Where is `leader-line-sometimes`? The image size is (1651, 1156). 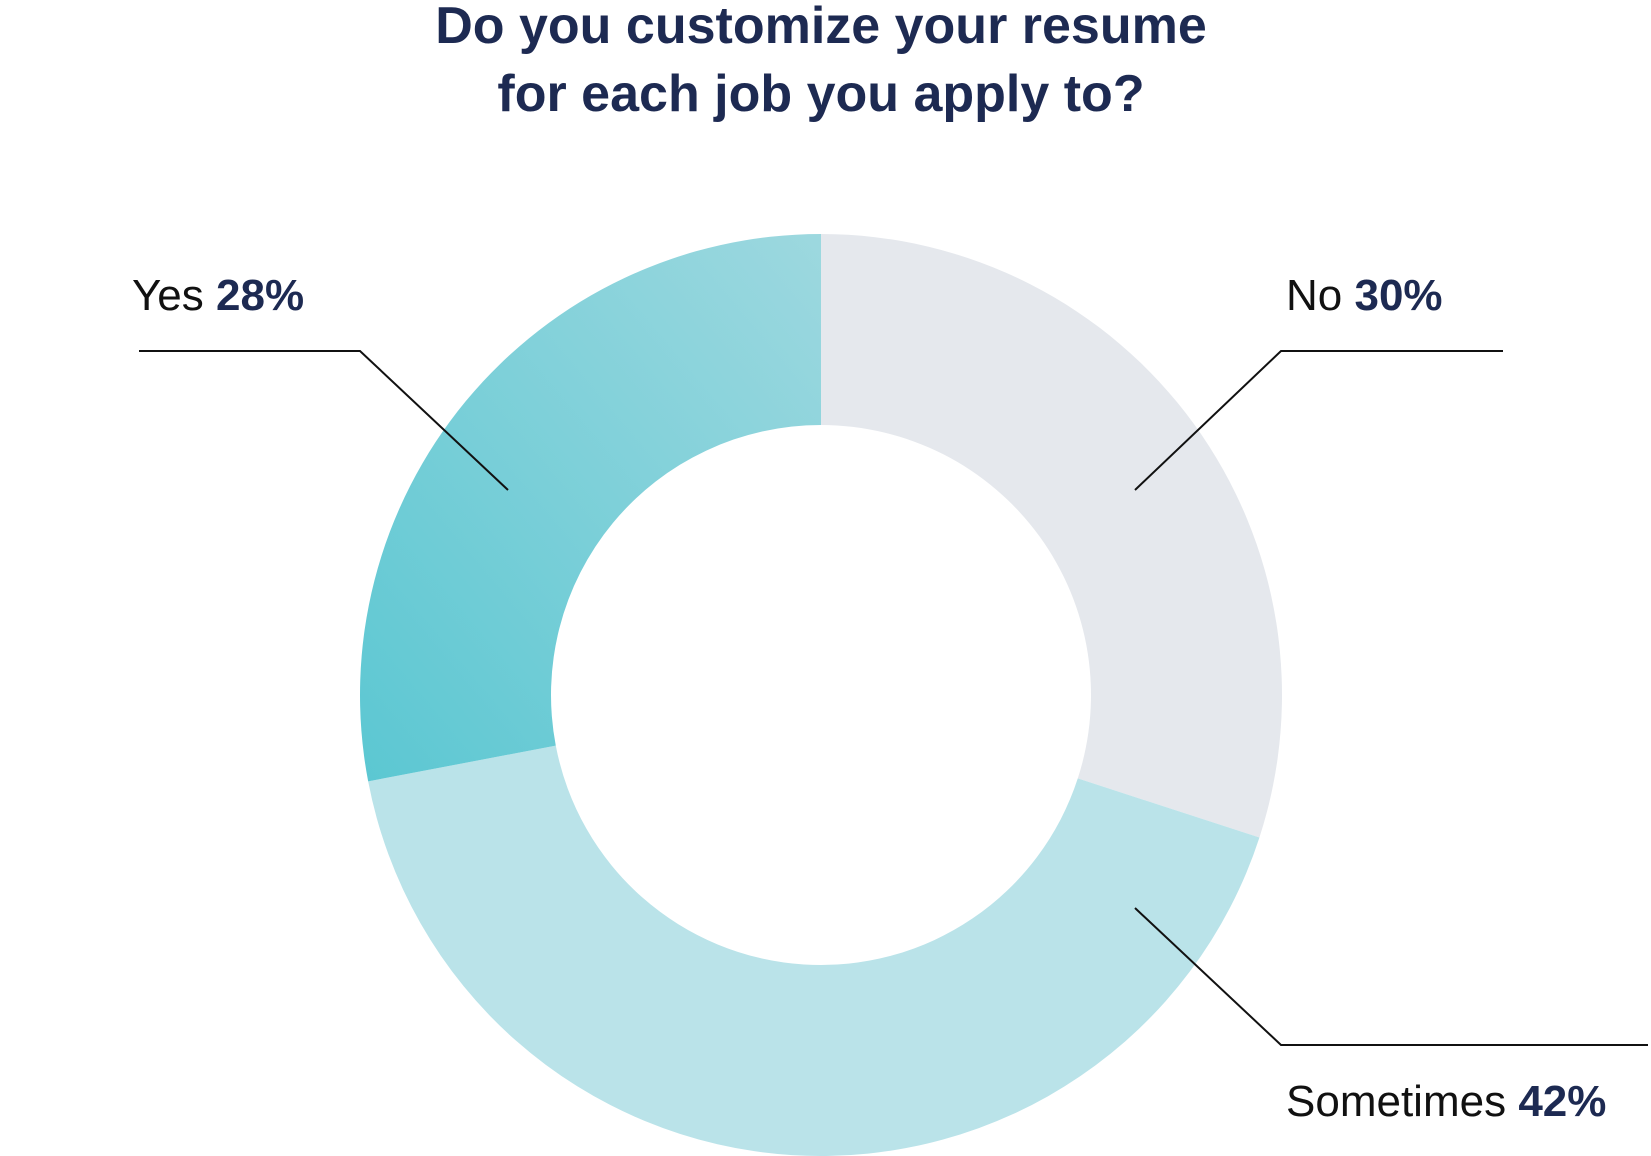
leader-line-sometimes is located at coordinates (1391, 976).